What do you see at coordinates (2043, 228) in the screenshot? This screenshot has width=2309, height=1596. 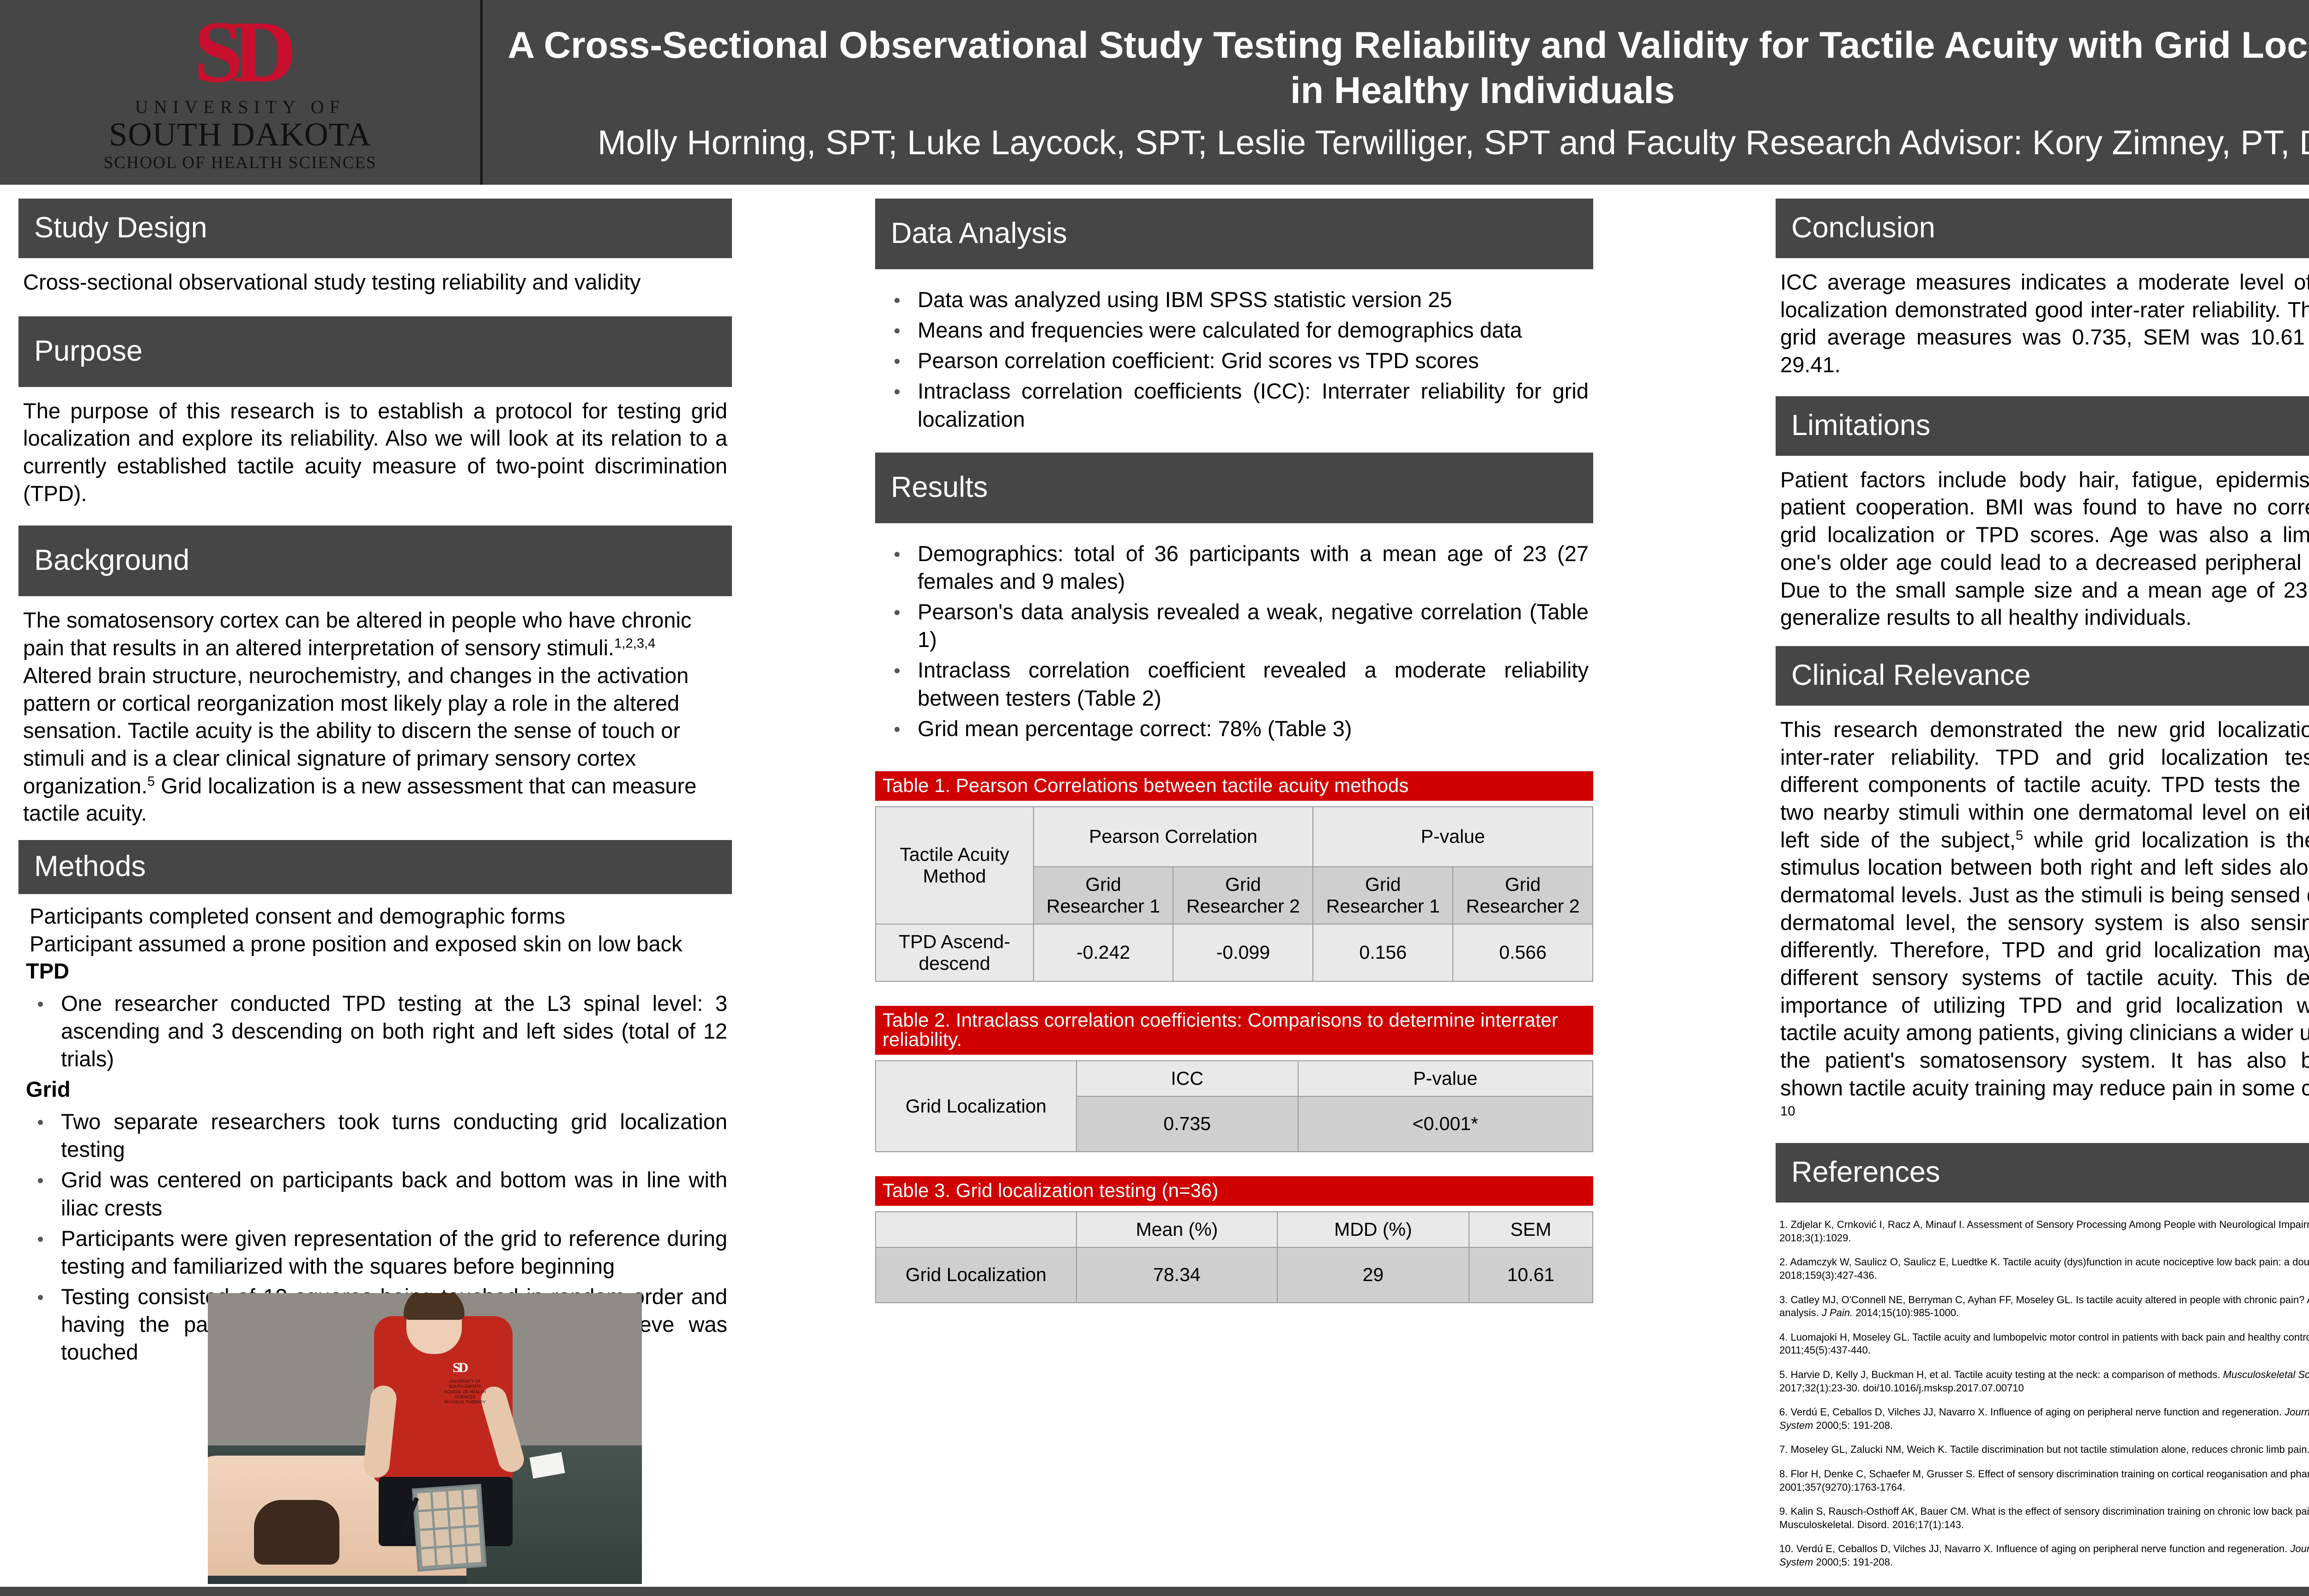 I see `section-heading-conclusion: Conclusion` at bounding box center [2043, 228].